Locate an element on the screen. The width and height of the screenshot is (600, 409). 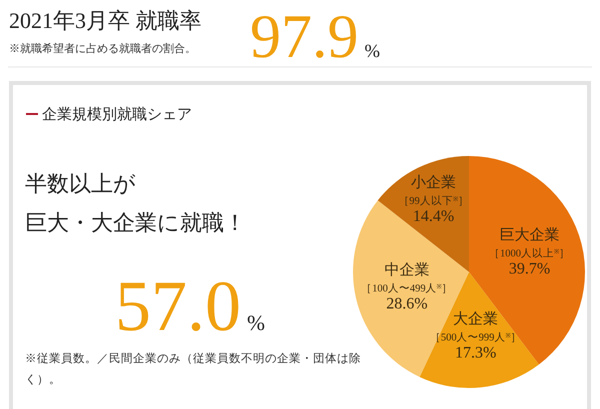
slice-label: 巨大企業［1000人以上$^{※}$］ is located at coordinates (529, 243).